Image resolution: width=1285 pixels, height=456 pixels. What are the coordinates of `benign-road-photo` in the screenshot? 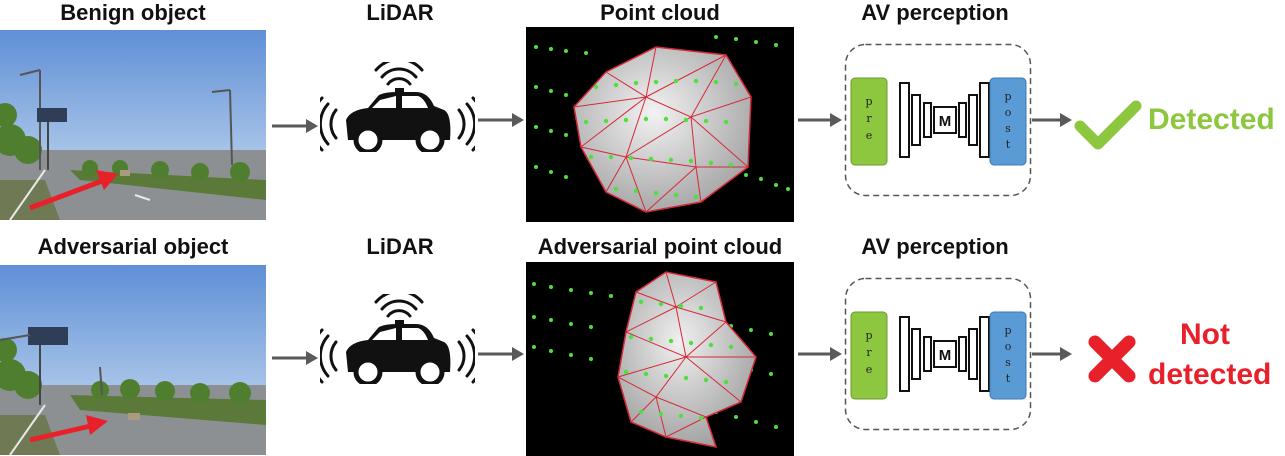 It's located at (133, 125).